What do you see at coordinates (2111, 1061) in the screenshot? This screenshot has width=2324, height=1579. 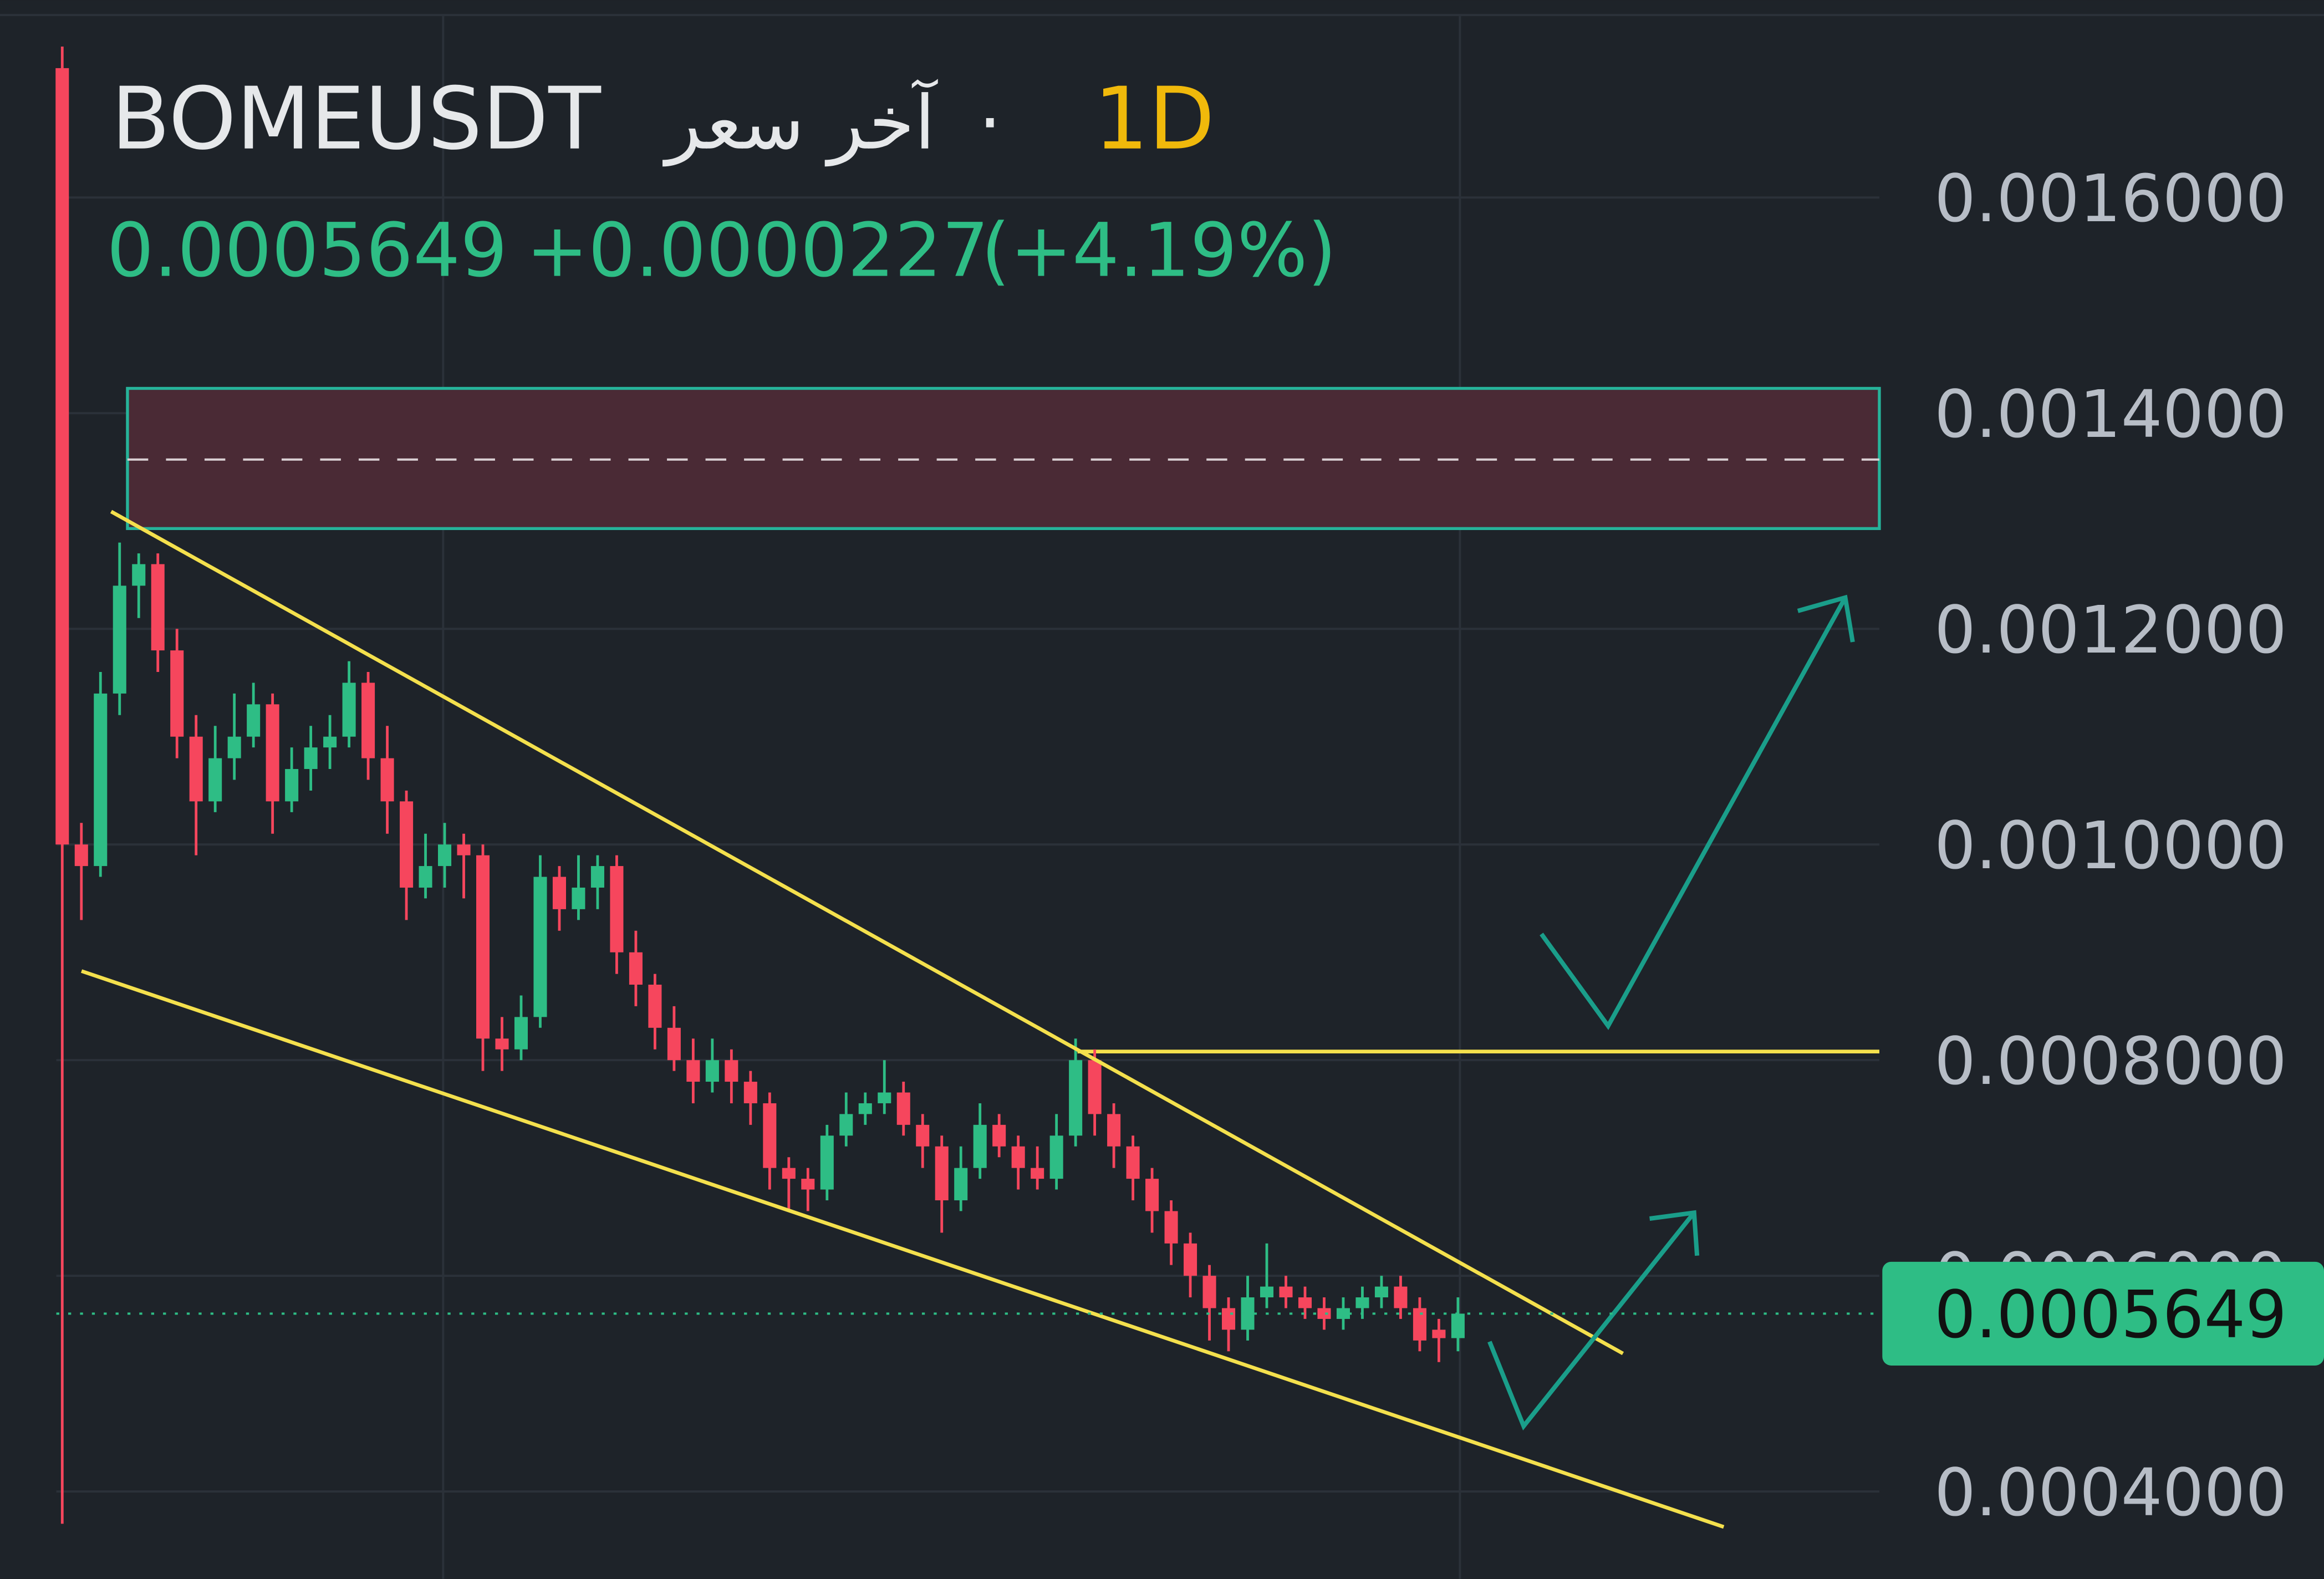 I see `y-tick-label: 0.0008000` at bounding box center [2111, 1061].